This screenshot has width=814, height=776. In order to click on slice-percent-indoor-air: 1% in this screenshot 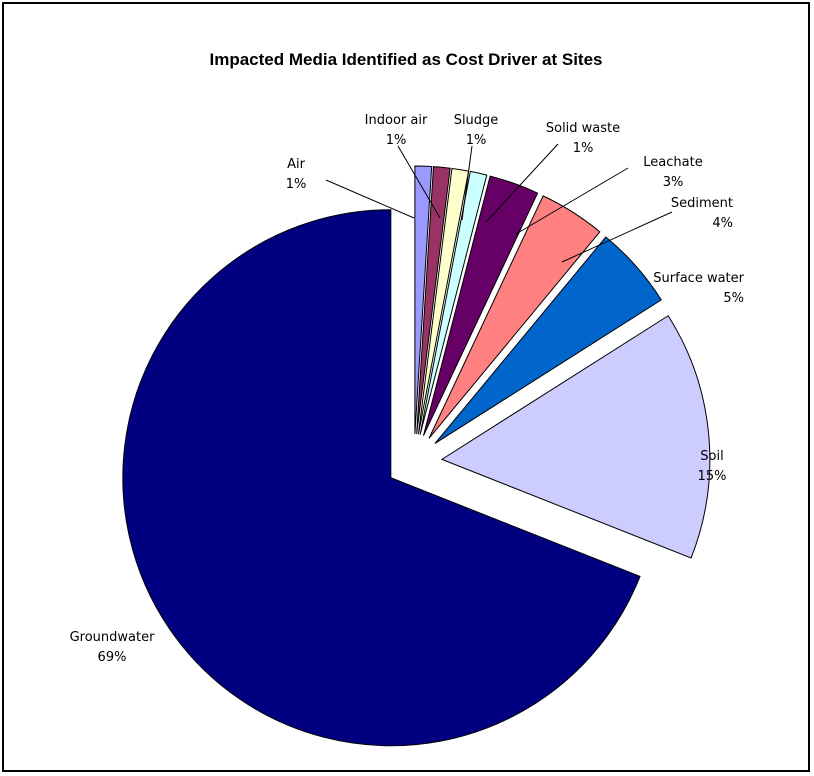, I will do `click(396, 140)`.